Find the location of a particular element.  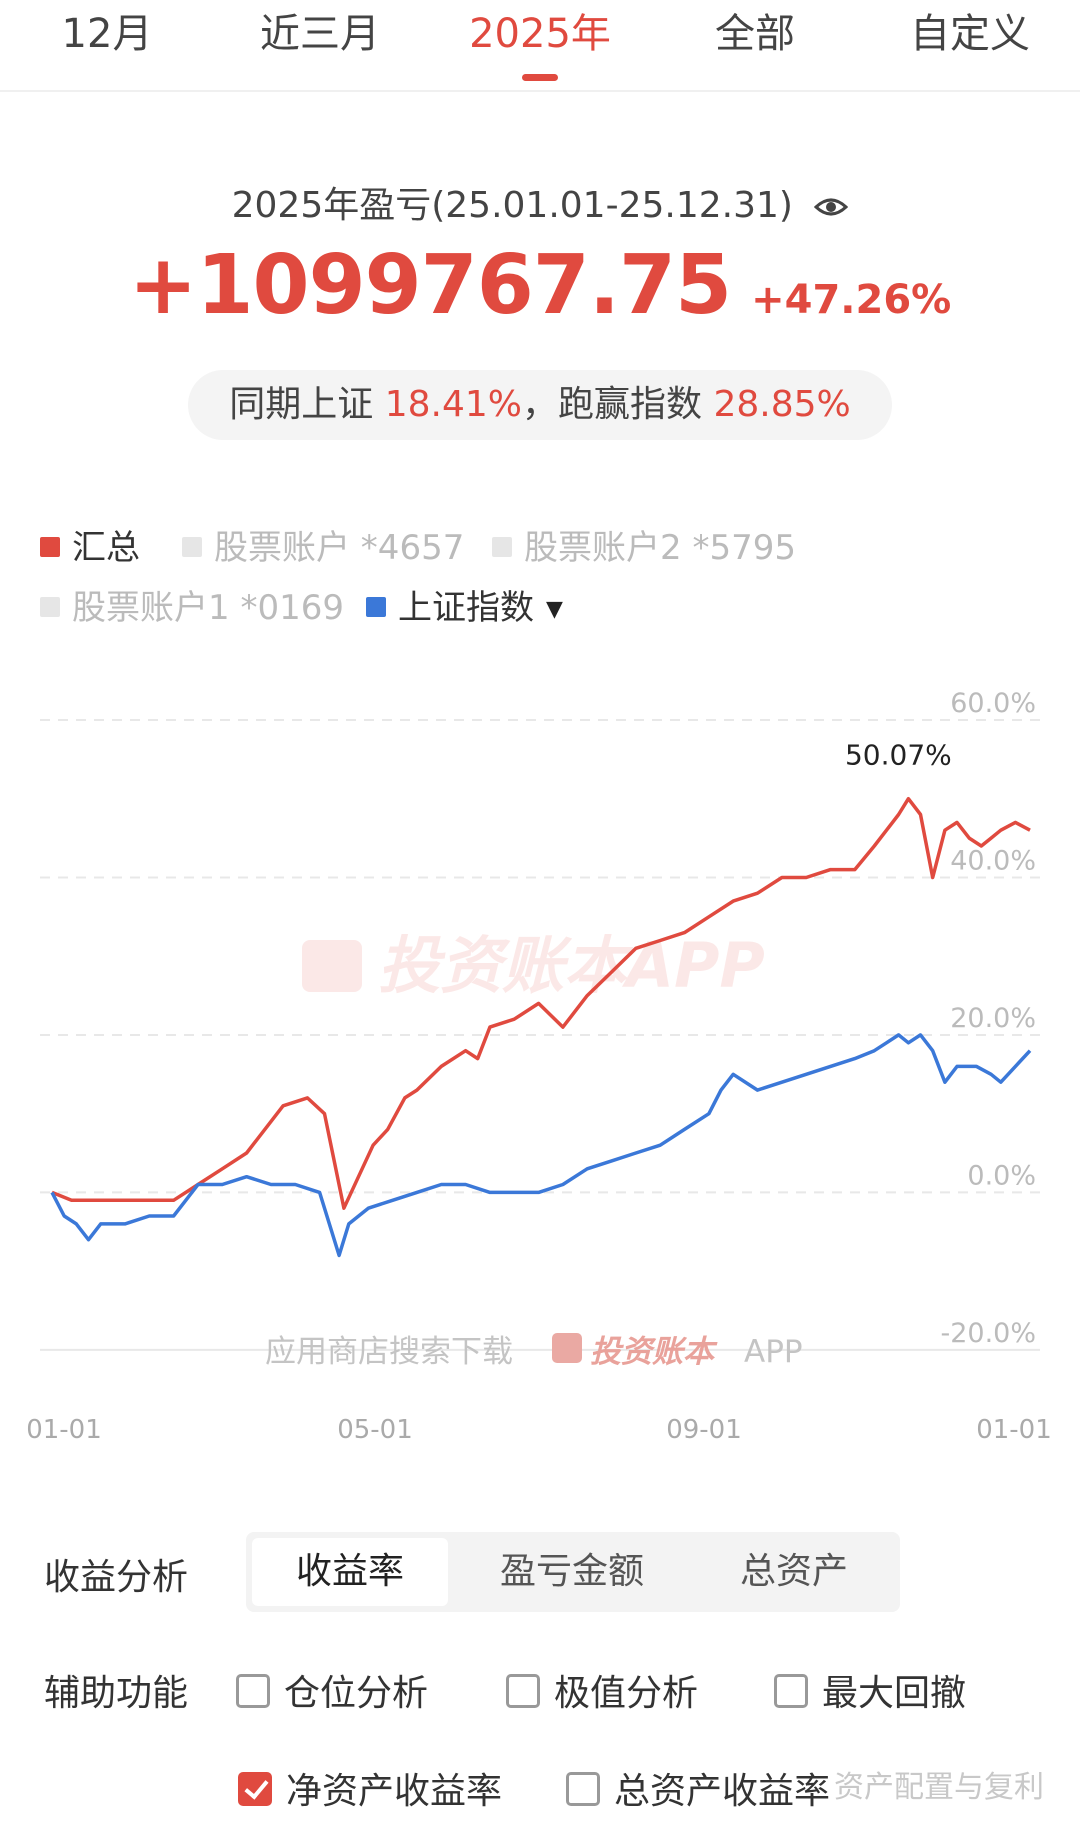

checkbox-box-checked is located at coordinates (255, 1789).